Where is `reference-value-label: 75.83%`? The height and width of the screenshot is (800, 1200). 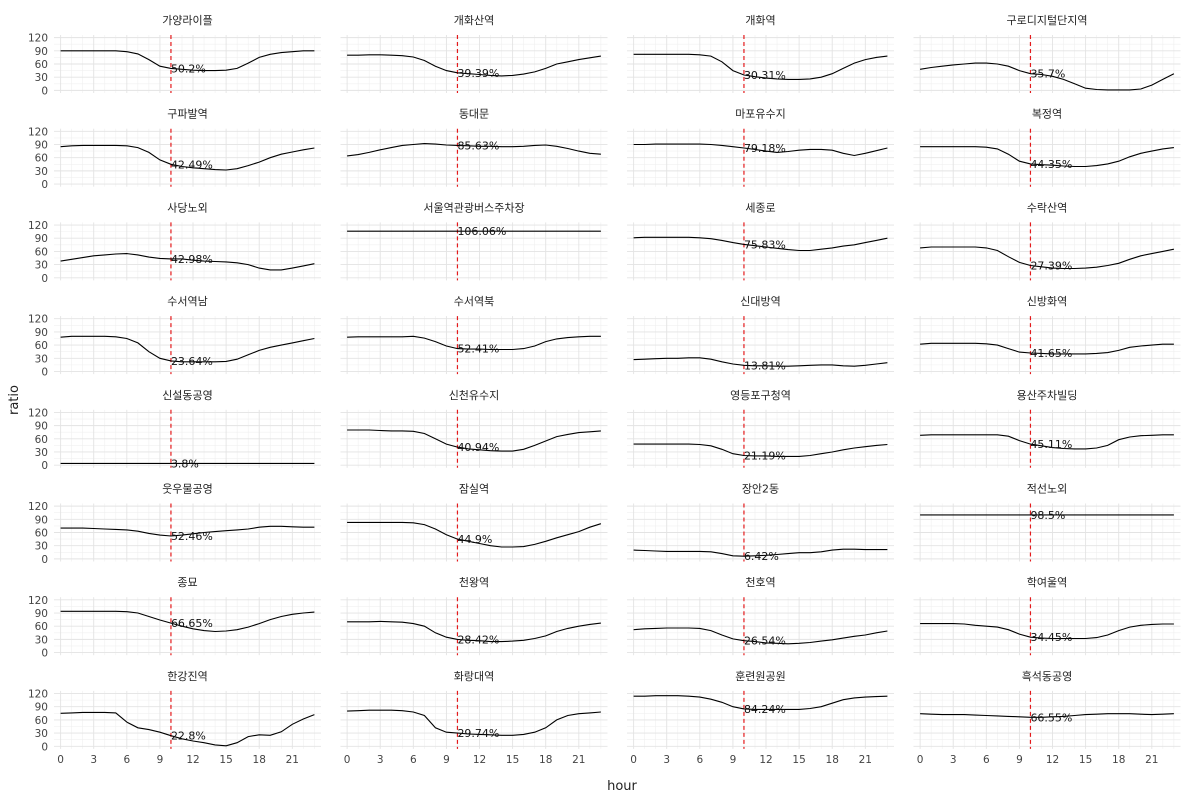 reference-value-label: 75.83% is located at coordinates (765, 244).